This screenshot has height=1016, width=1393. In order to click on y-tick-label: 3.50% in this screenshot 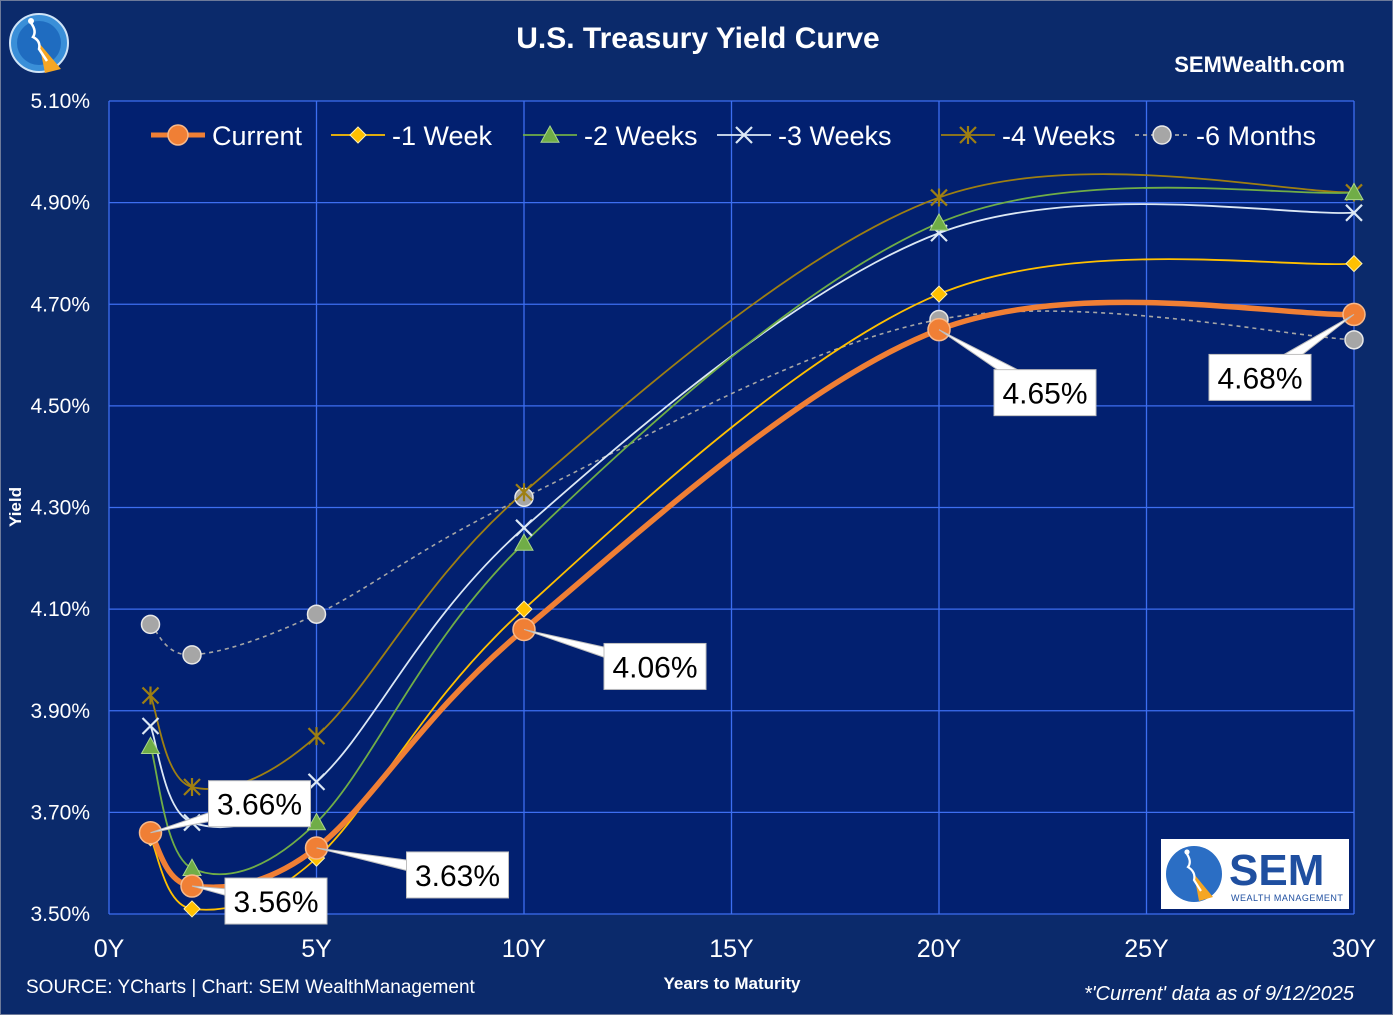, I will do `click(60, 914)`.